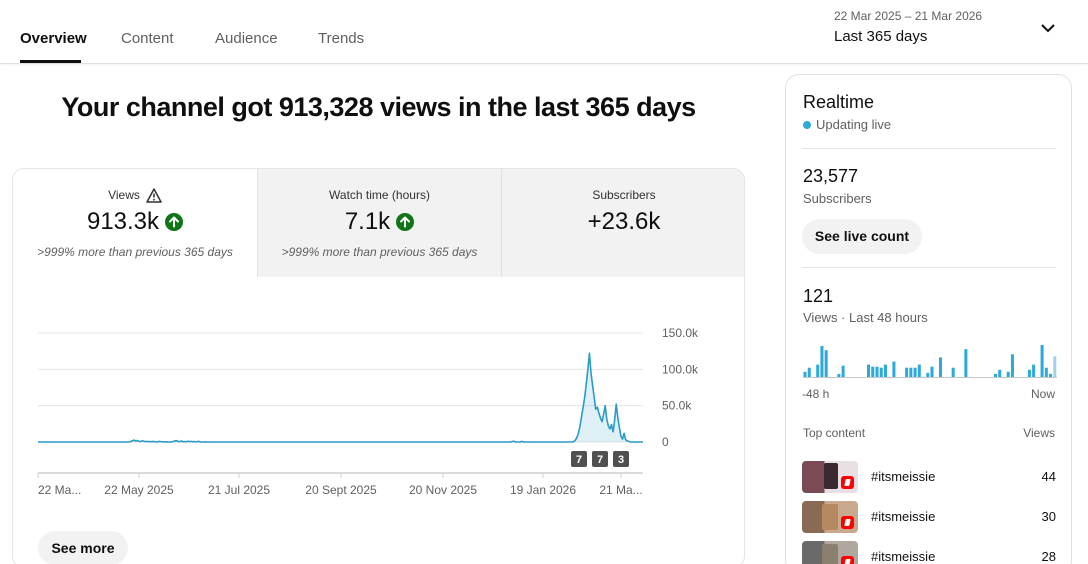 The image size is (1088, 564). What do you see at coordinates (341, 38) in the screenshot?
I see `tab-trends: Trends` at bounding box center [341, 38].